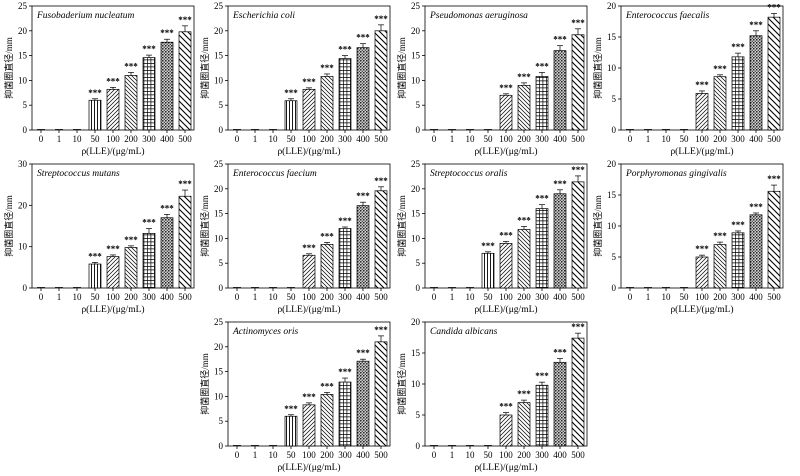  What do you see at coordinates (478, 16) in the screenshot?
I see `chart-title: Pseudomonas aeruginosa` at bounding box center [478, 16].